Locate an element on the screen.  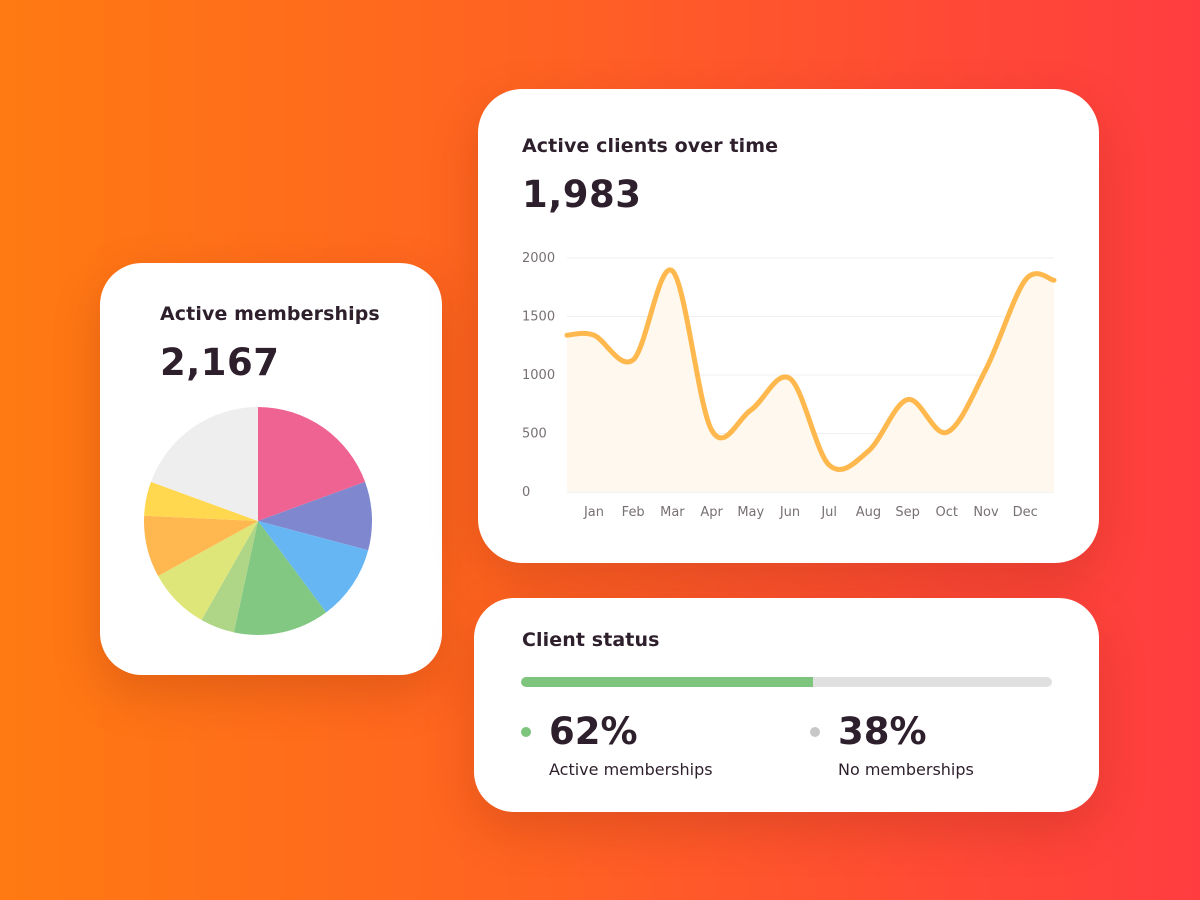
x-tick-label: Oct is located at coordinates (947, 512).